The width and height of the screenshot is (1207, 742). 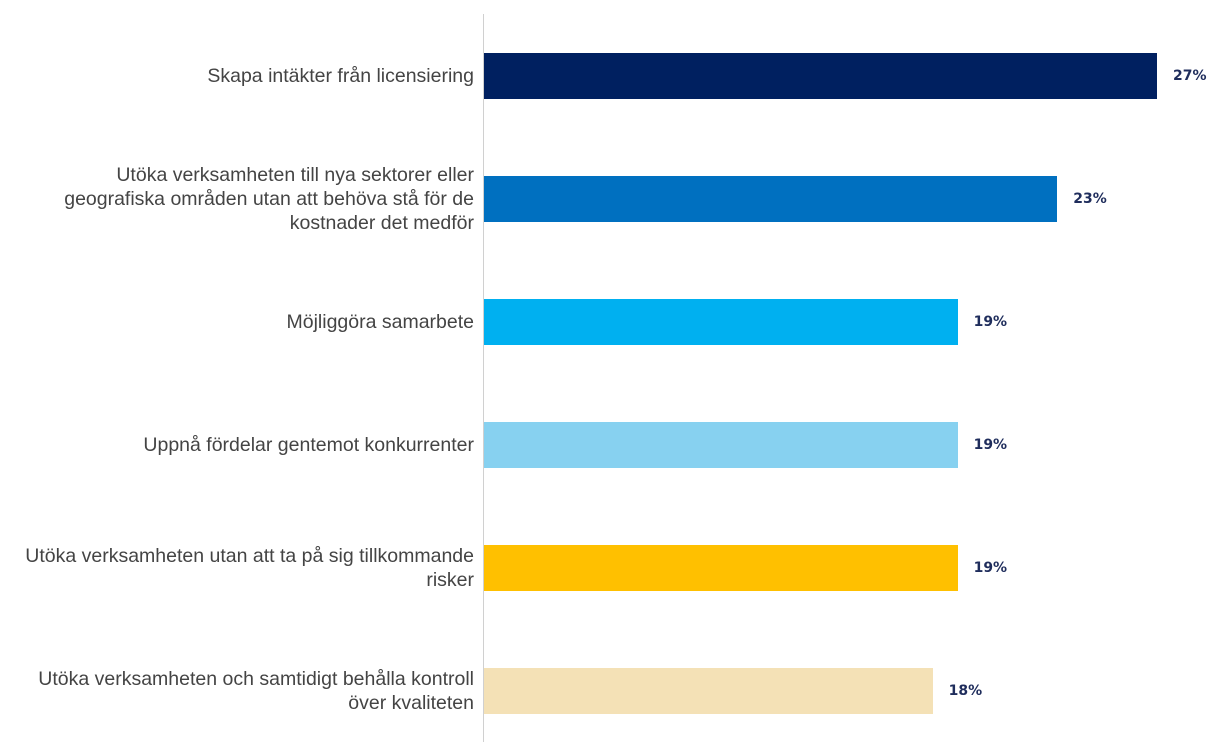 I want to click on category-text: Möjliggöra samarbete, so click(x=380, y=322).